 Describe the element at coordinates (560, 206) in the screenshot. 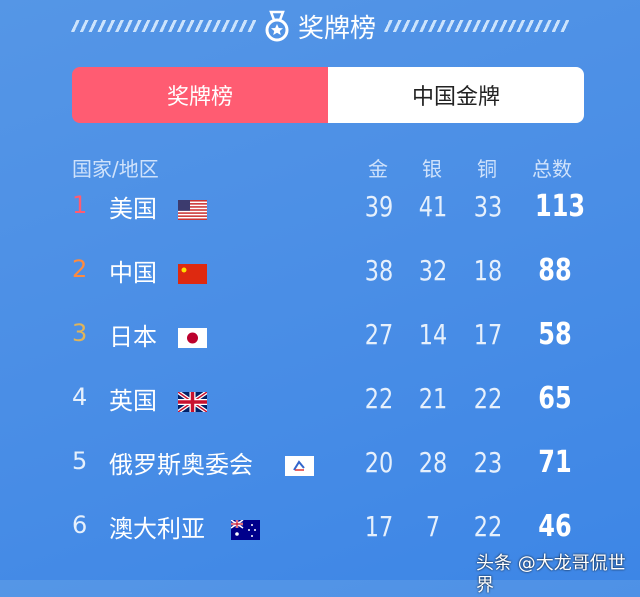

I see `total-count: 113` at that location.